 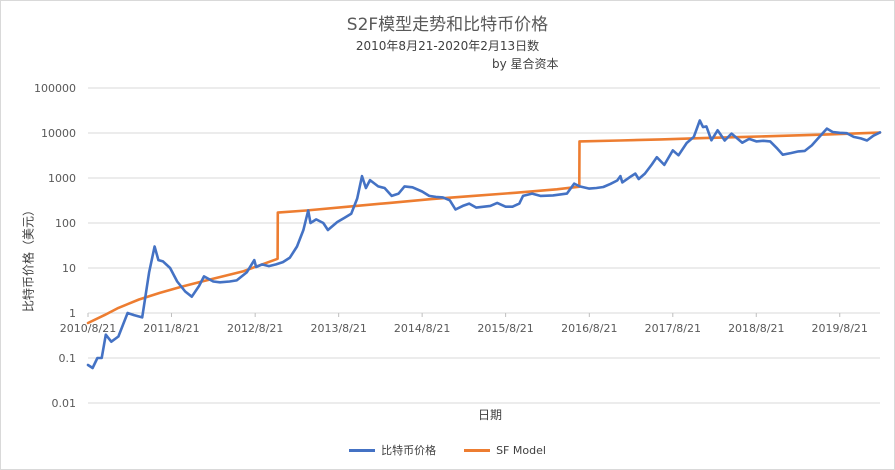 What do you see at coordinates (62, 178) in the screenshot?
I see `y-tick-label: 1000` at bounding box center [62, 178].